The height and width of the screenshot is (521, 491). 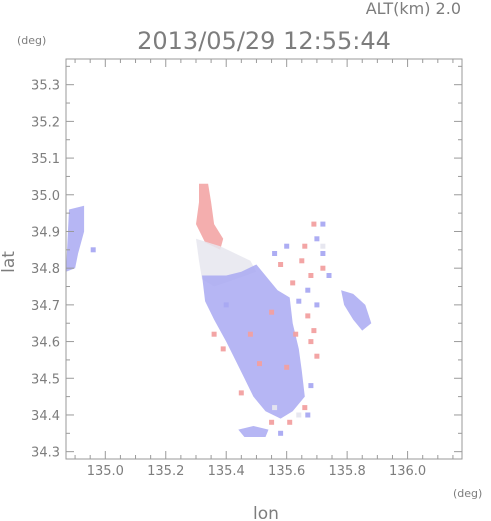 I want to click on x-tick-label: 135.4, so click(x=226, y=471).